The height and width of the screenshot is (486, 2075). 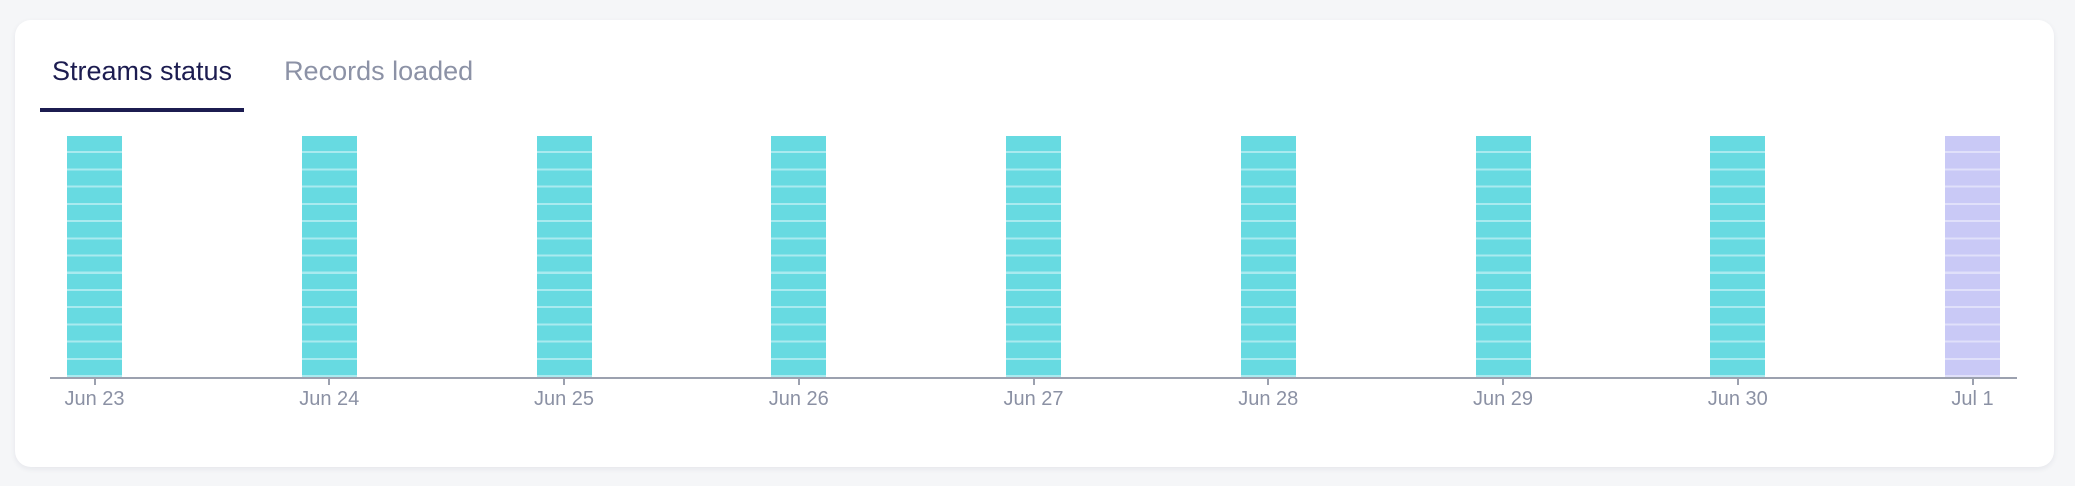 I want to click on bar-slot: Jun 28, so click(x=1268, y=273).